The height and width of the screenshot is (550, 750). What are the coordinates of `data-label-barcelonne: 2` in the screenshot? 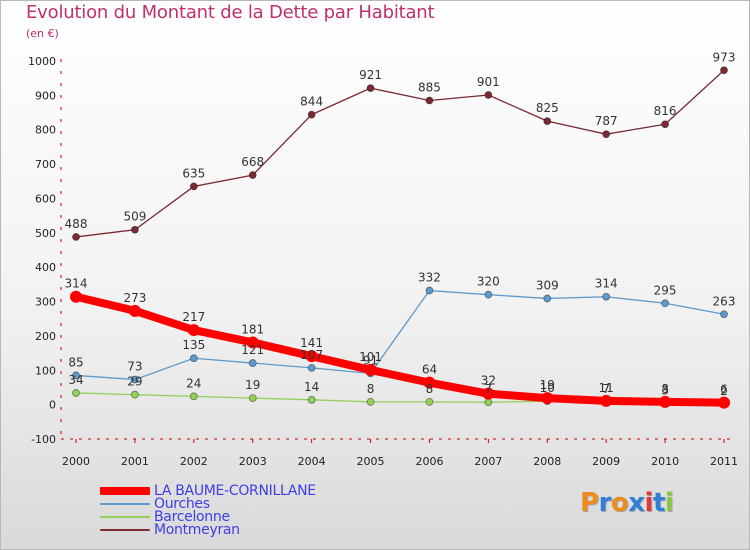 It's located at (724, 391).